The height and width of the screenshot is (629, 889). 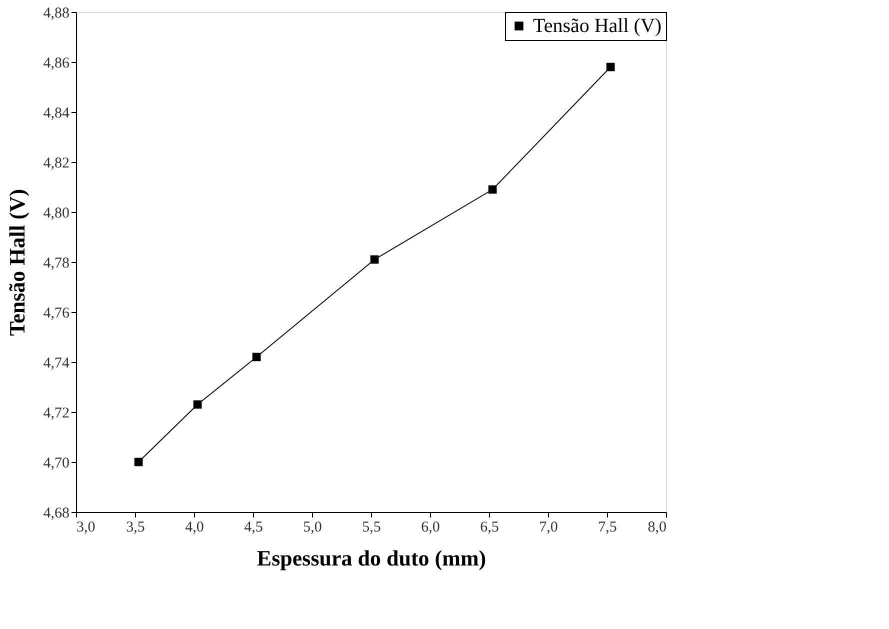 What do you see at coordinates (371, 528) in the screenshot?
I see `x-tick-label: 5,5` at bounding box center [371, 528].